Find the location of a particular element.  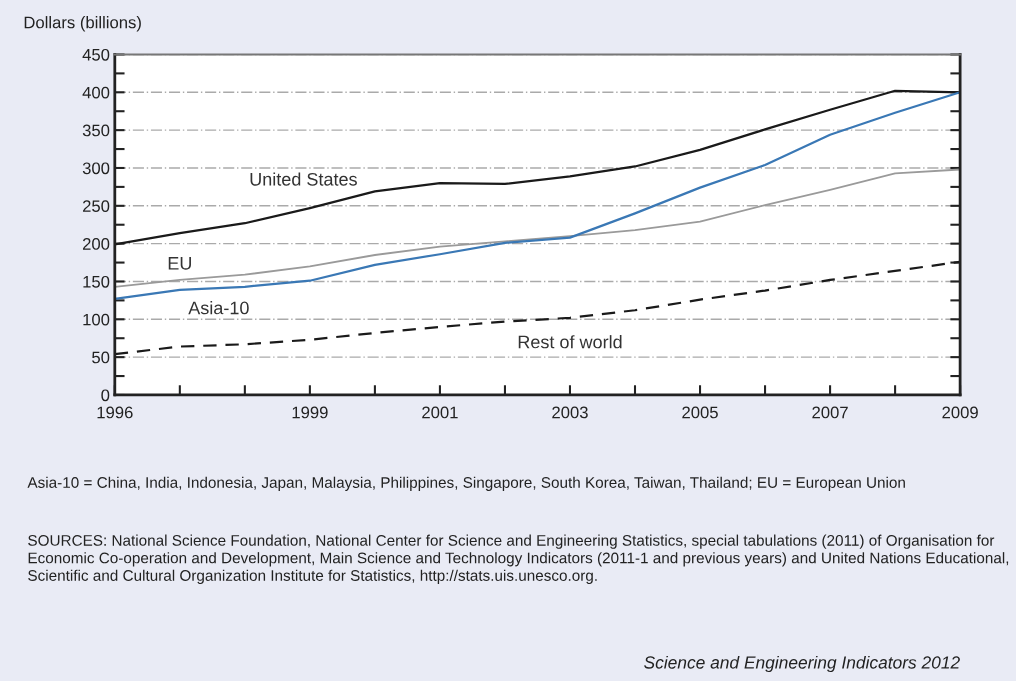

x-tick-label: 2005 is located at coordinates (700, 412).